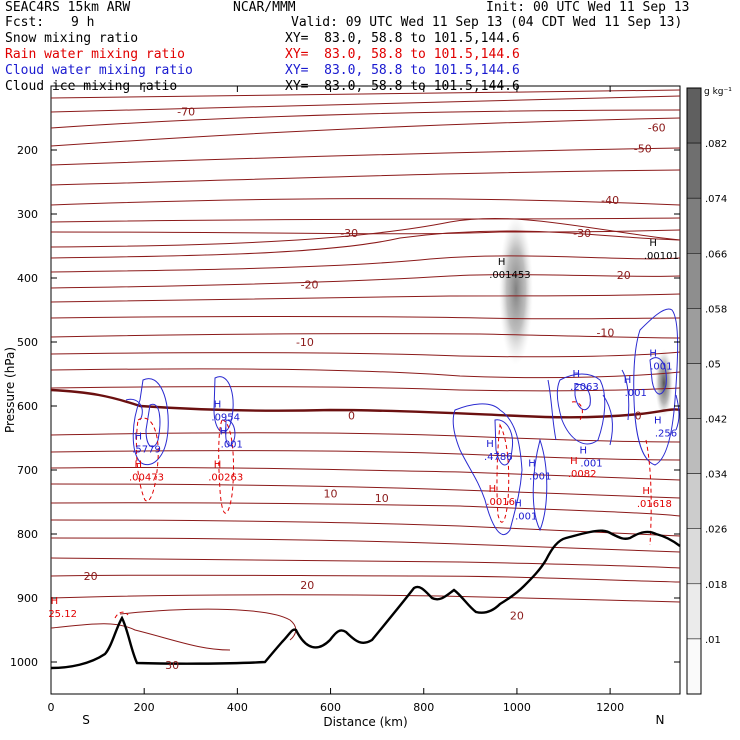  I want to click on maximum-label: .001453, so click(509, 275).